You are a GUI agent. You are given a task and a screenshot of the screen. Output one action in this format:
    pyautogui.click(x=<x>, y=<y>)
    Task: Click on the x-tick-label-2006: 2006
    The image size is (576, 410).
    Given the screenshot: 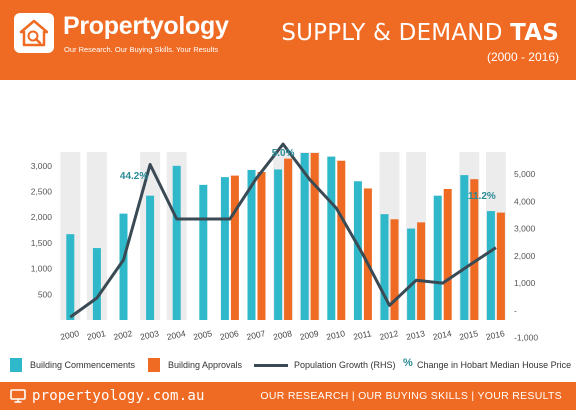 What is the action you would take?
    pyautogui.click(x=229, y=335)
    